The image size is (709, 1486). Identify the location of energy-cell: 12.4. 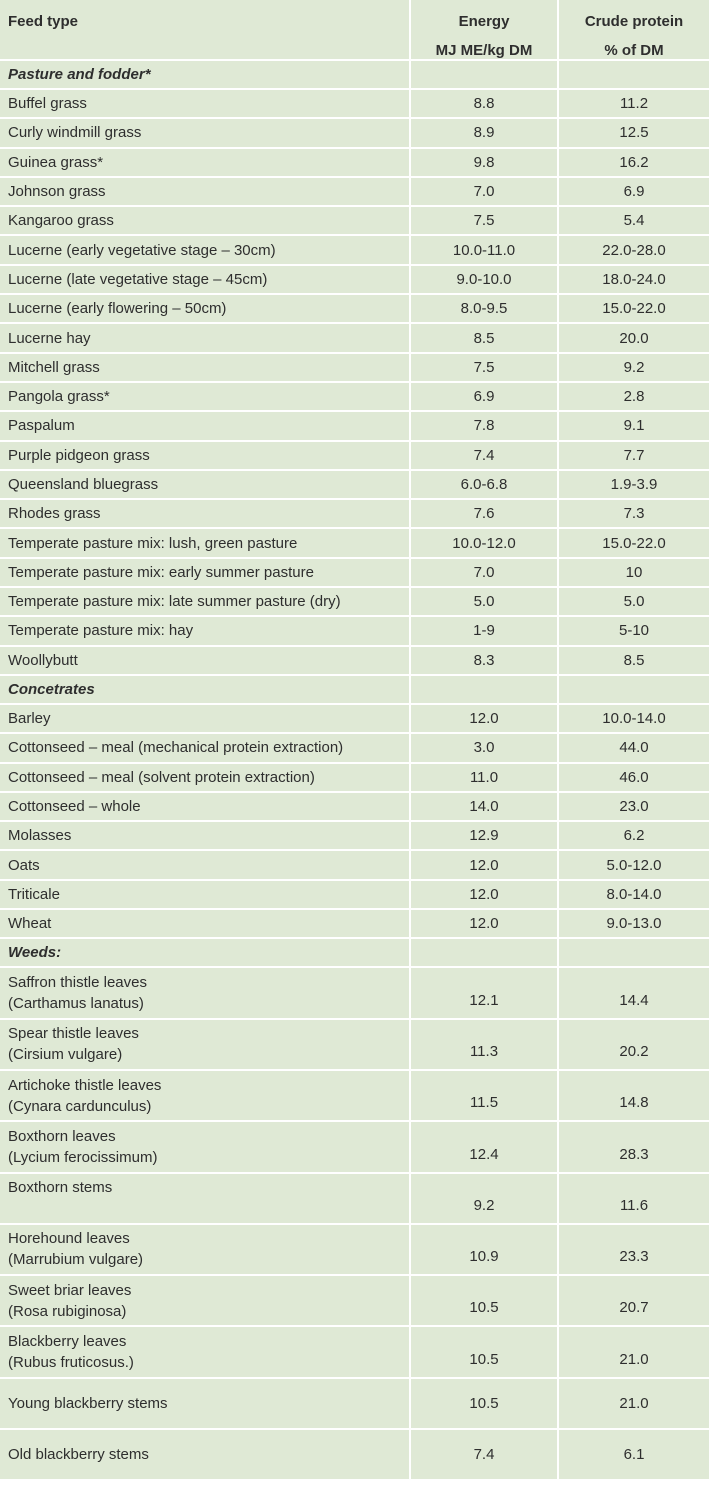
(485, 1148).